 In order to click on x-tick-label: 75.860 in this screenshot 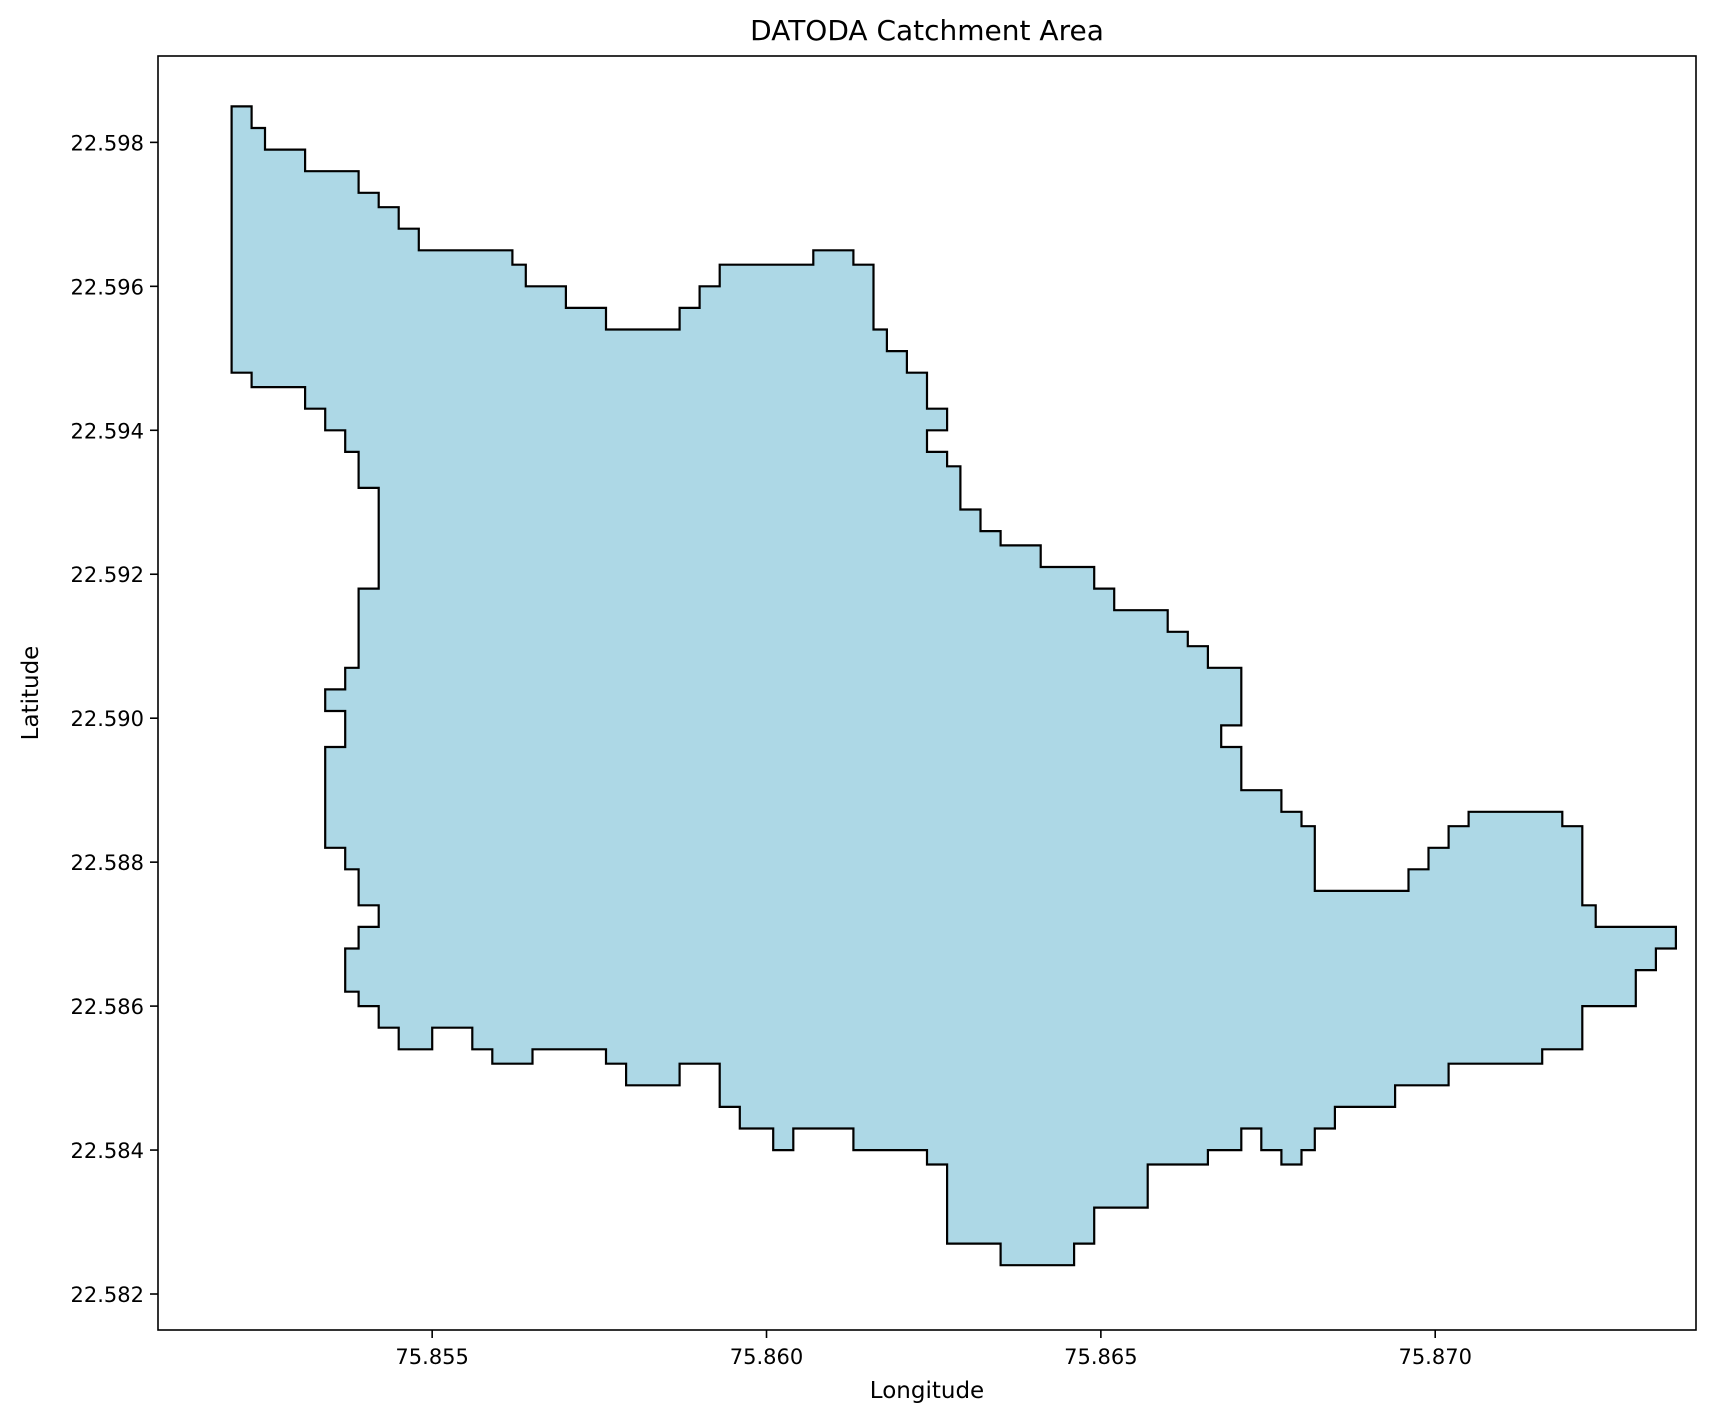, I will do `click(766, 1357)`.